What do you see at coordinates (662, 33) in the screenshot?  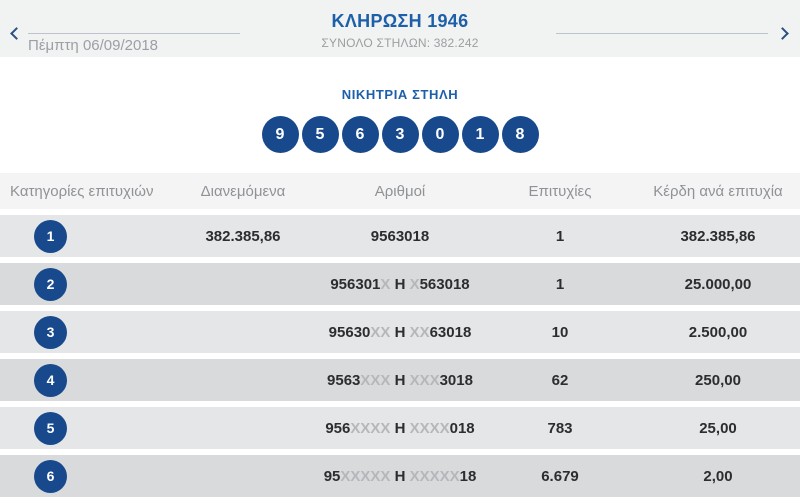 I see `right-divider-line` at bounding box center [662, 33].